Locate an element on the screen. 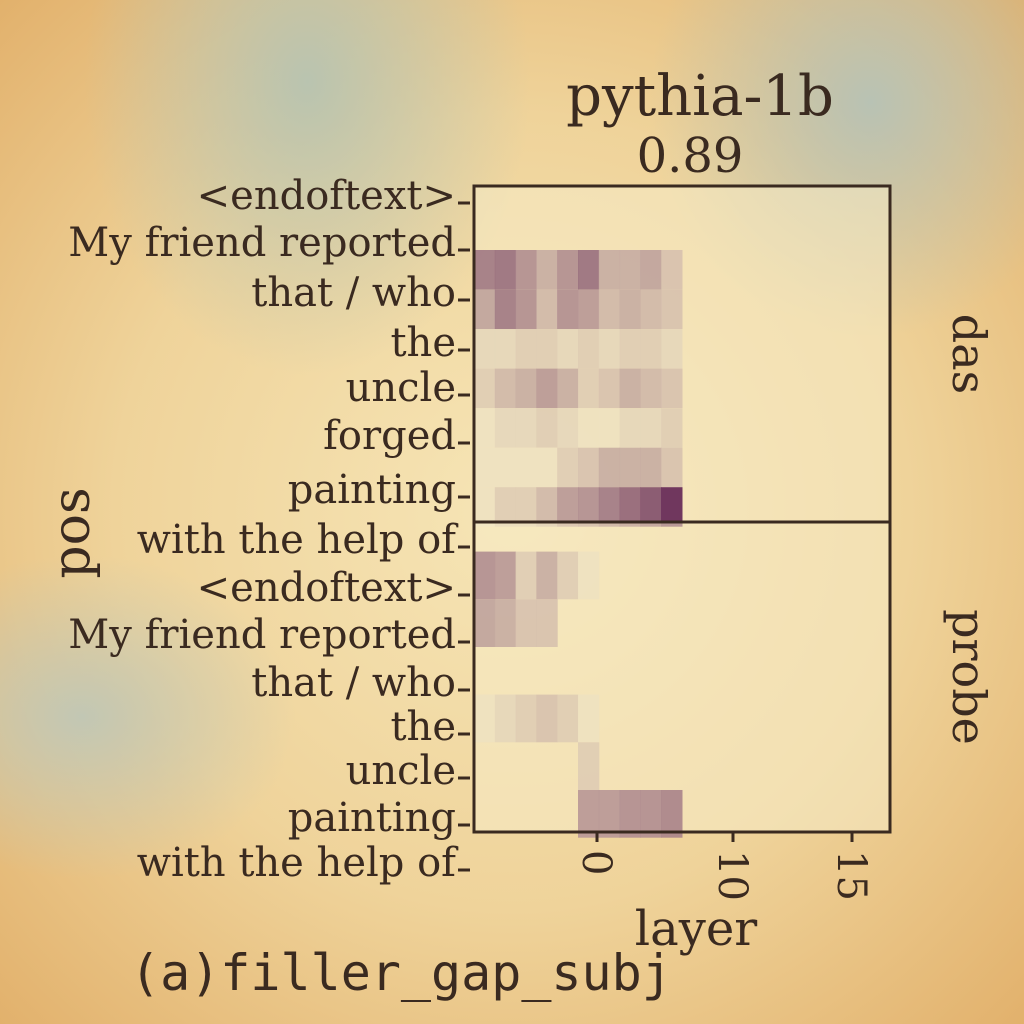  row-label: My friend reported is located at coordinates (262, 635).